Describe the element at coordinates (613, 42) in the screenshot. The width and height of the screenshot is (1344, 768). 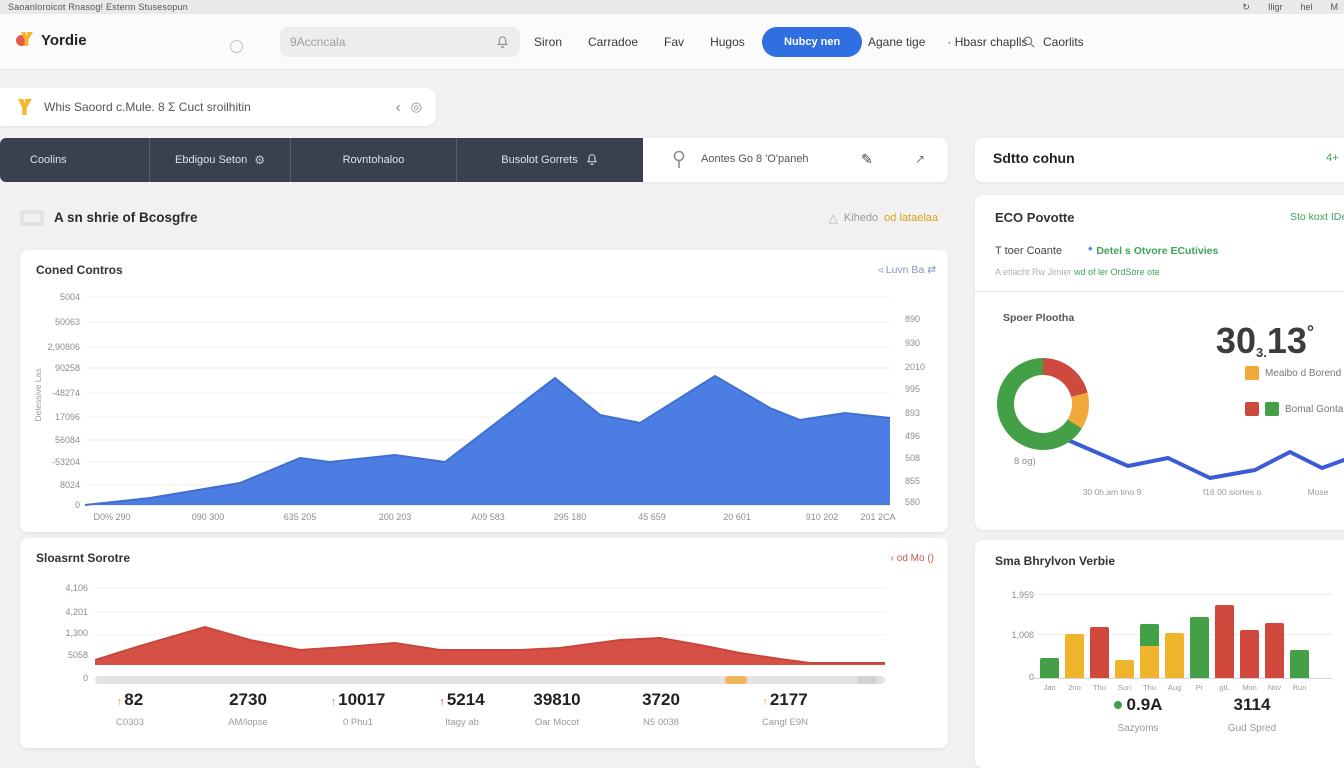
I see `nav-item-1: Carradoe` at that location.